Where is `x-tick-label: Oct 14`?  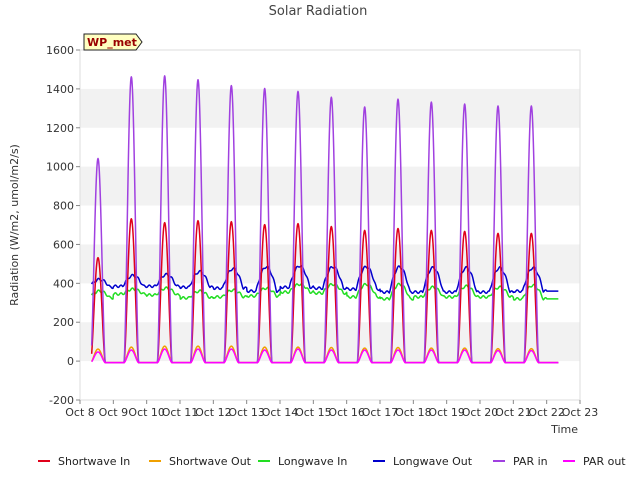 x-tick-label: Oct 14 is located at coordinates (280, 412).